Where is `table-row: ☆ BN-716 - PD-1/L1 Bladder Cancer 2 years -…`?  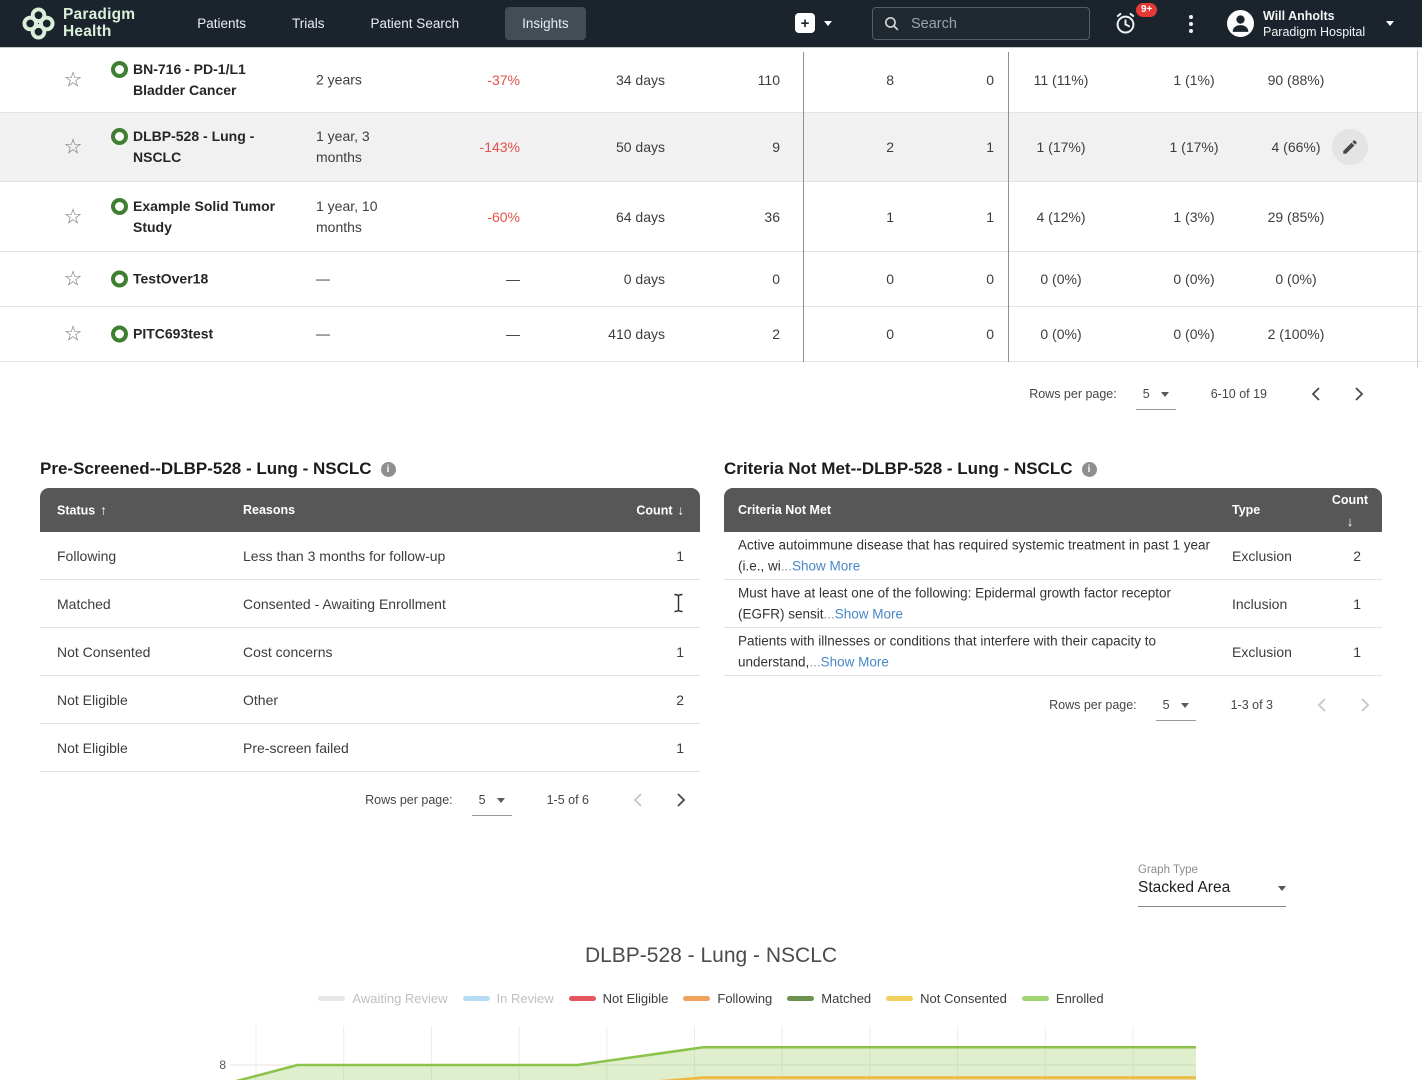
table-row: ☆ BN-716 - PD-1/L1 Bladder Cancer 2 years -… is located at coordinates (711, 80).